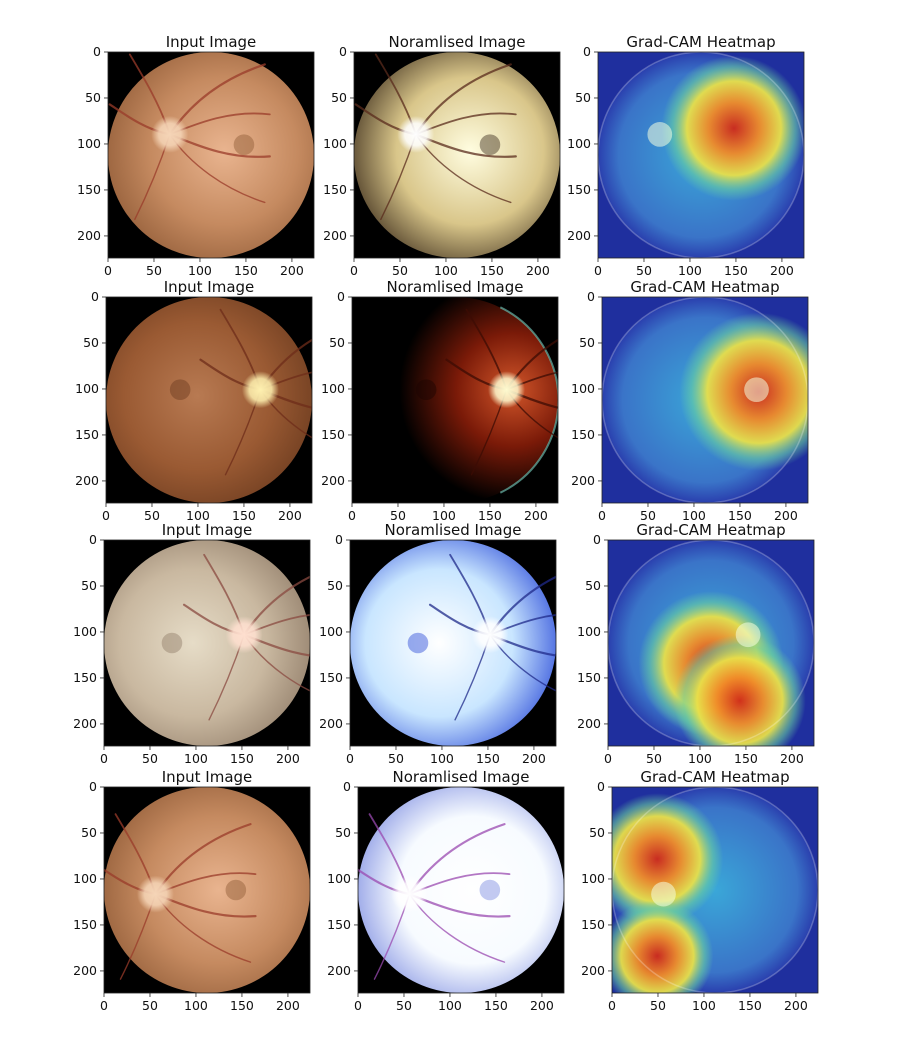 This screenshot has width=906, height=1058. I want to click on panel-1-3: Grad-CAM Heatmap 0 50 100 150 200 0 50 100 150 200, so click(686, 155).